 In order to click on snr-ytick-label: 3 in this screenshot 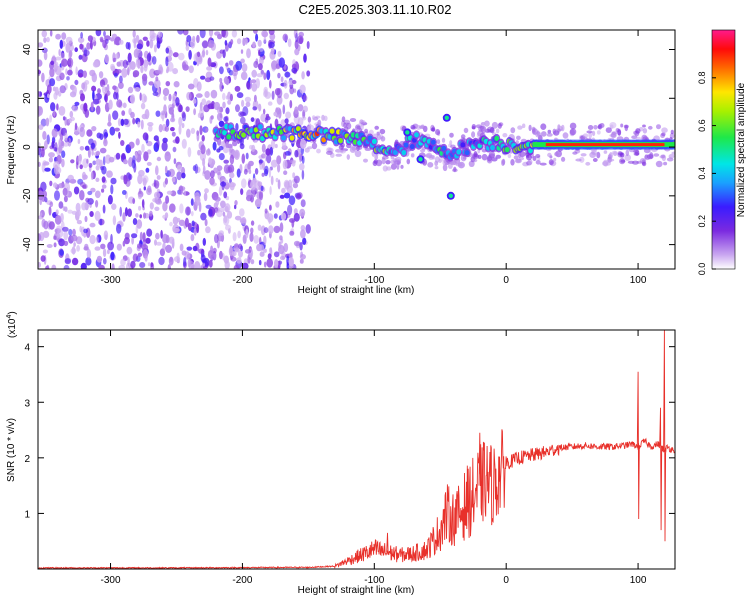, I will do `click(27, 403)`.